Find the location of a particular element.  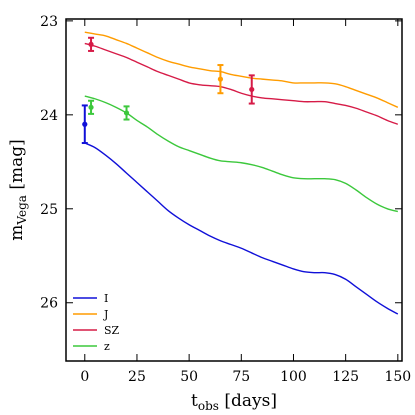

x-tick-label: 75 is located at coordinates (241, 377).